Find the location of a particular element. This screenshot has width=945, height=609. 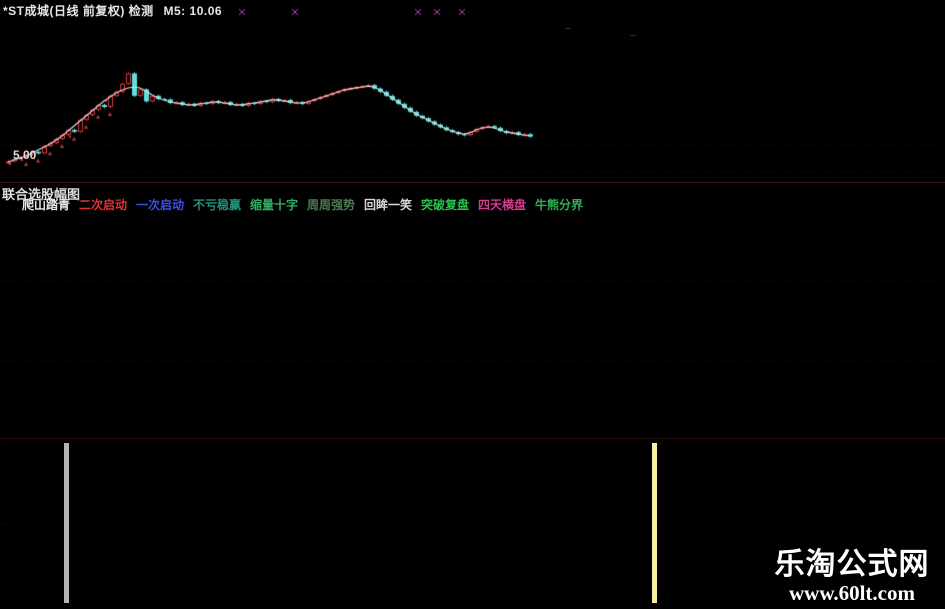

ma5-value-label: M5: 10.06 is located at coordinates (193, 11).